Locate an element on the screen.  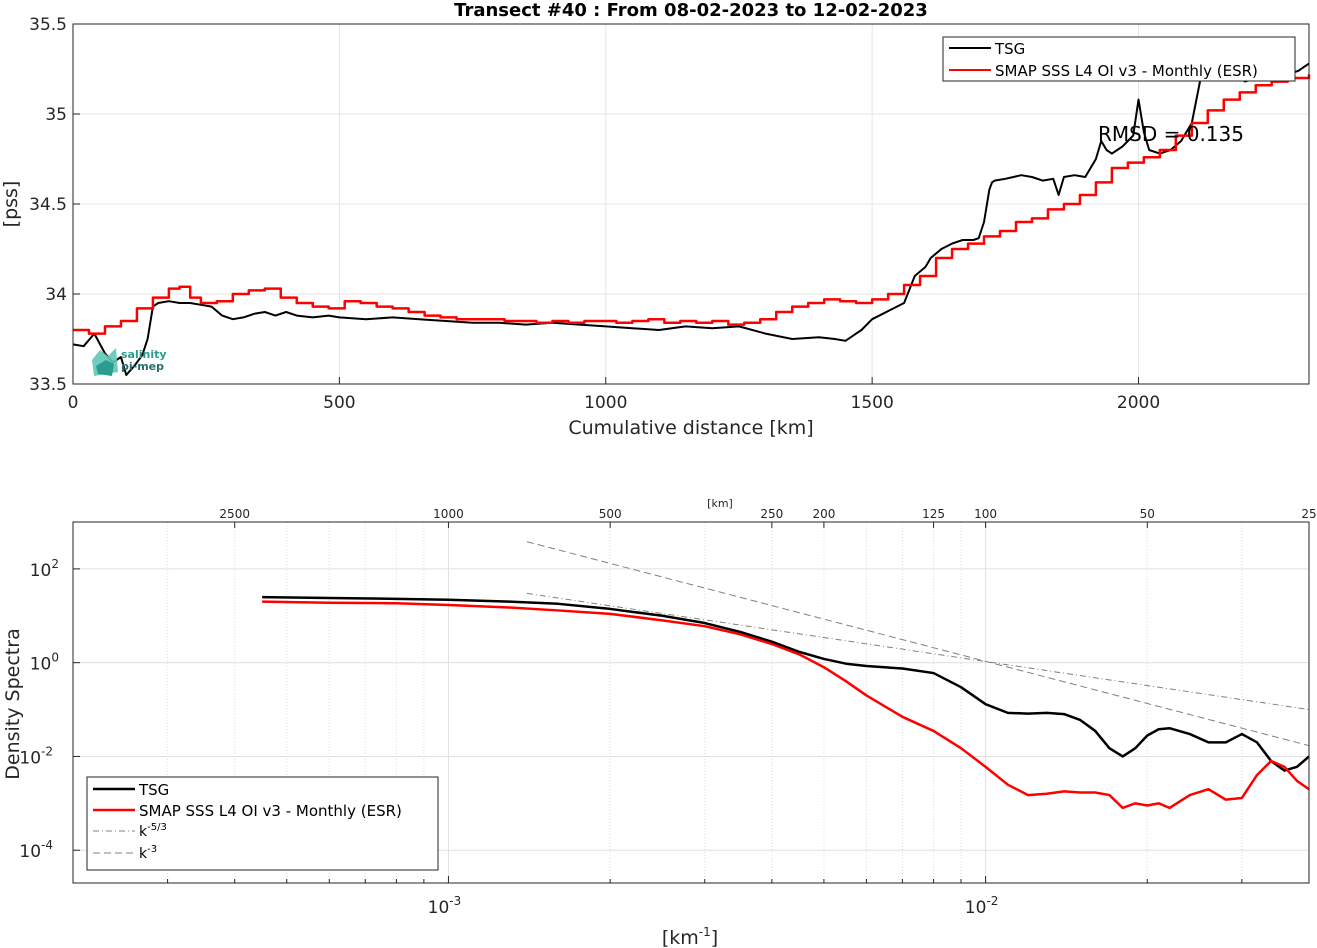
y-tick-label: 35 is located at coordinates (56, 115).